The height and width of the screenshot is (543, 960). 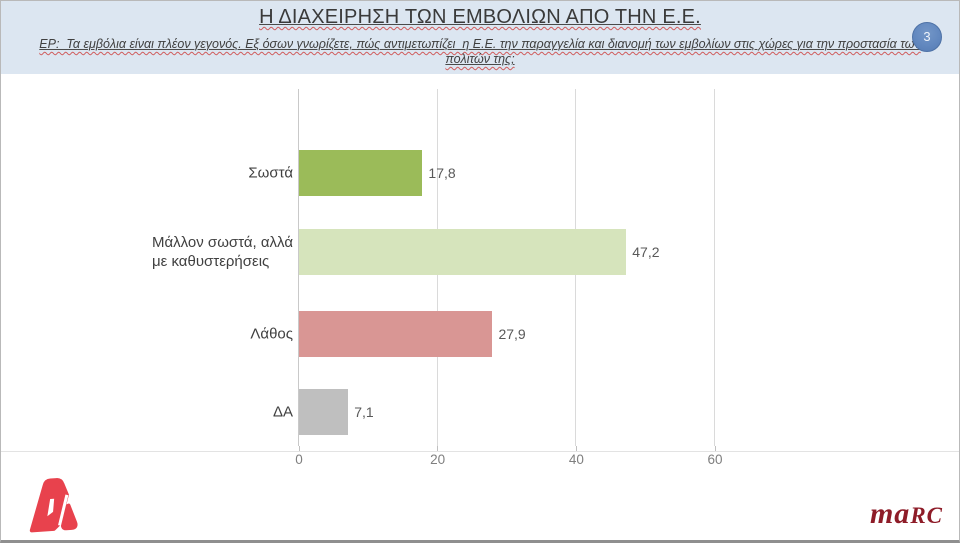 I want to click on value-label: 17,8, so click(x=442, y=173).